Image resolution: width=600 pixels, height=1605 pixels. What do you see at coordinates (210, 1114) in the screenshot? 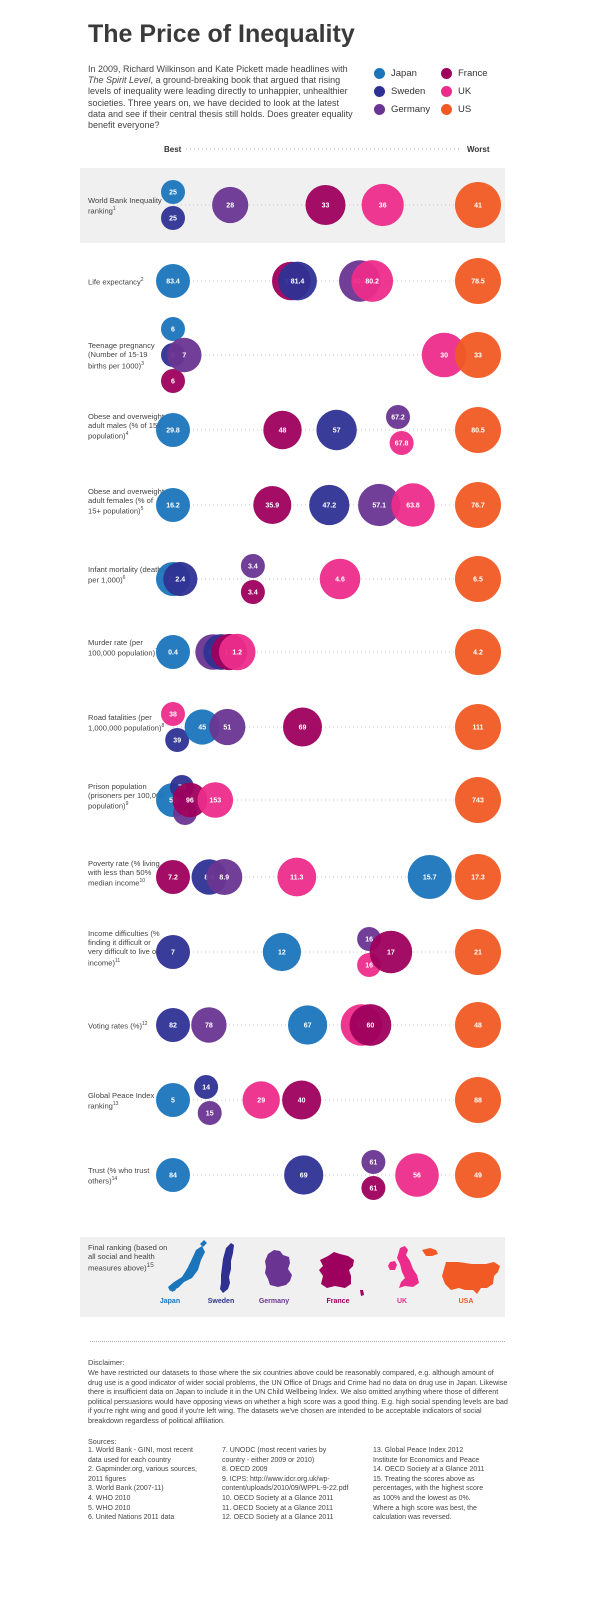
I see `bubble-label-germany-12: 15` at bounding box center [210, 1114].